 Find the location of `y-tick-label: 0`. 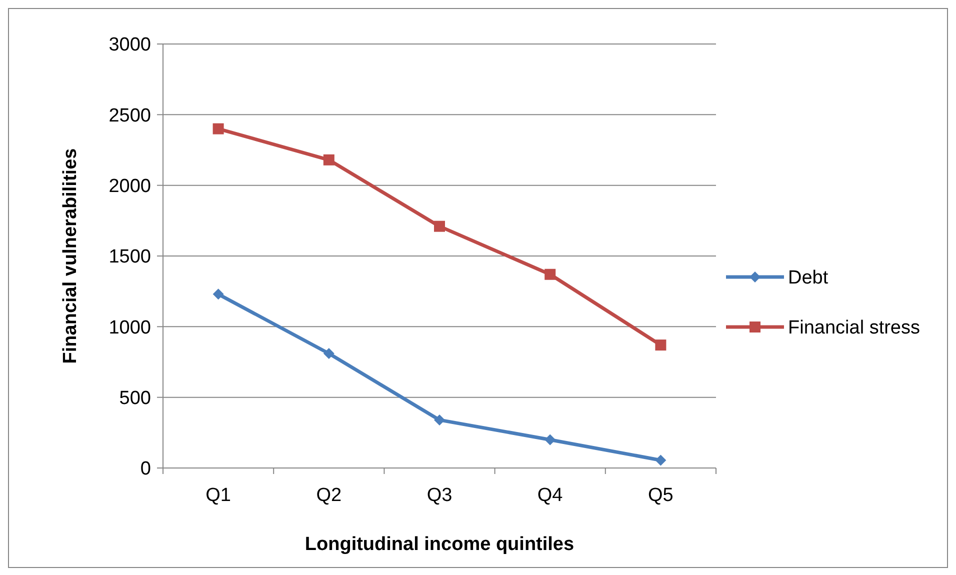

y-tick-label: 0 is located at coordinates (145, 469).